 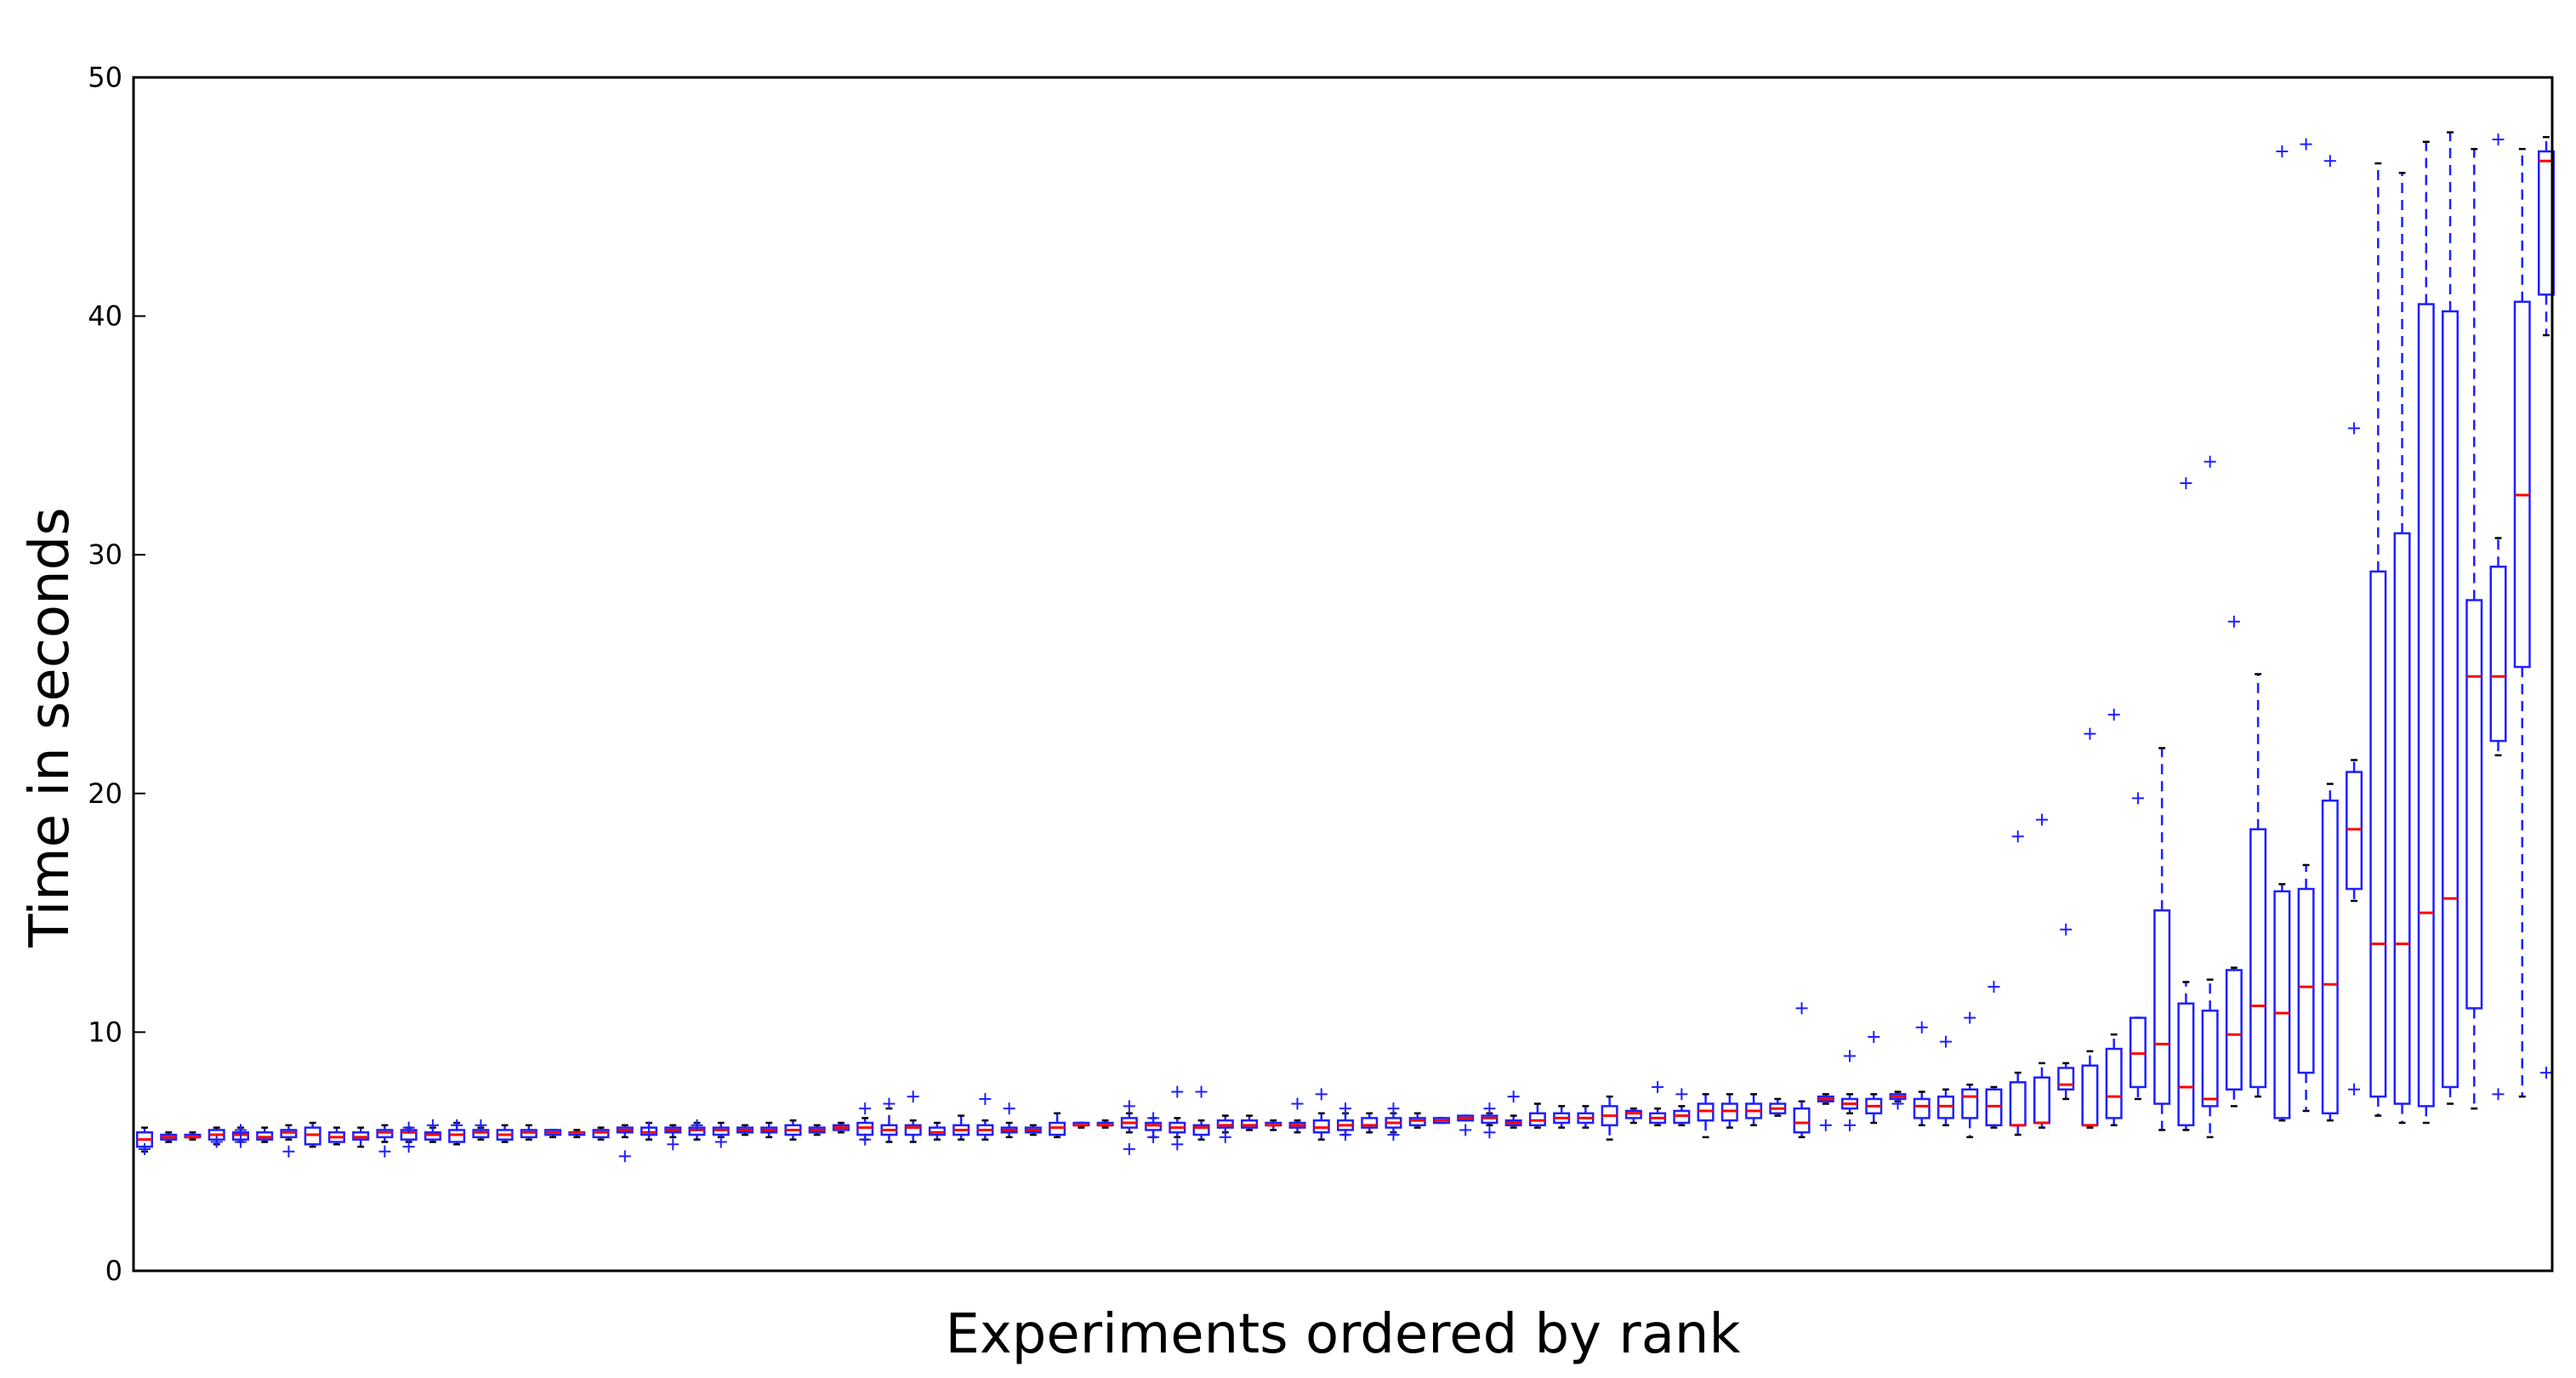 I want to click on y-tick-label: 0, so click(x=113, y=1271).